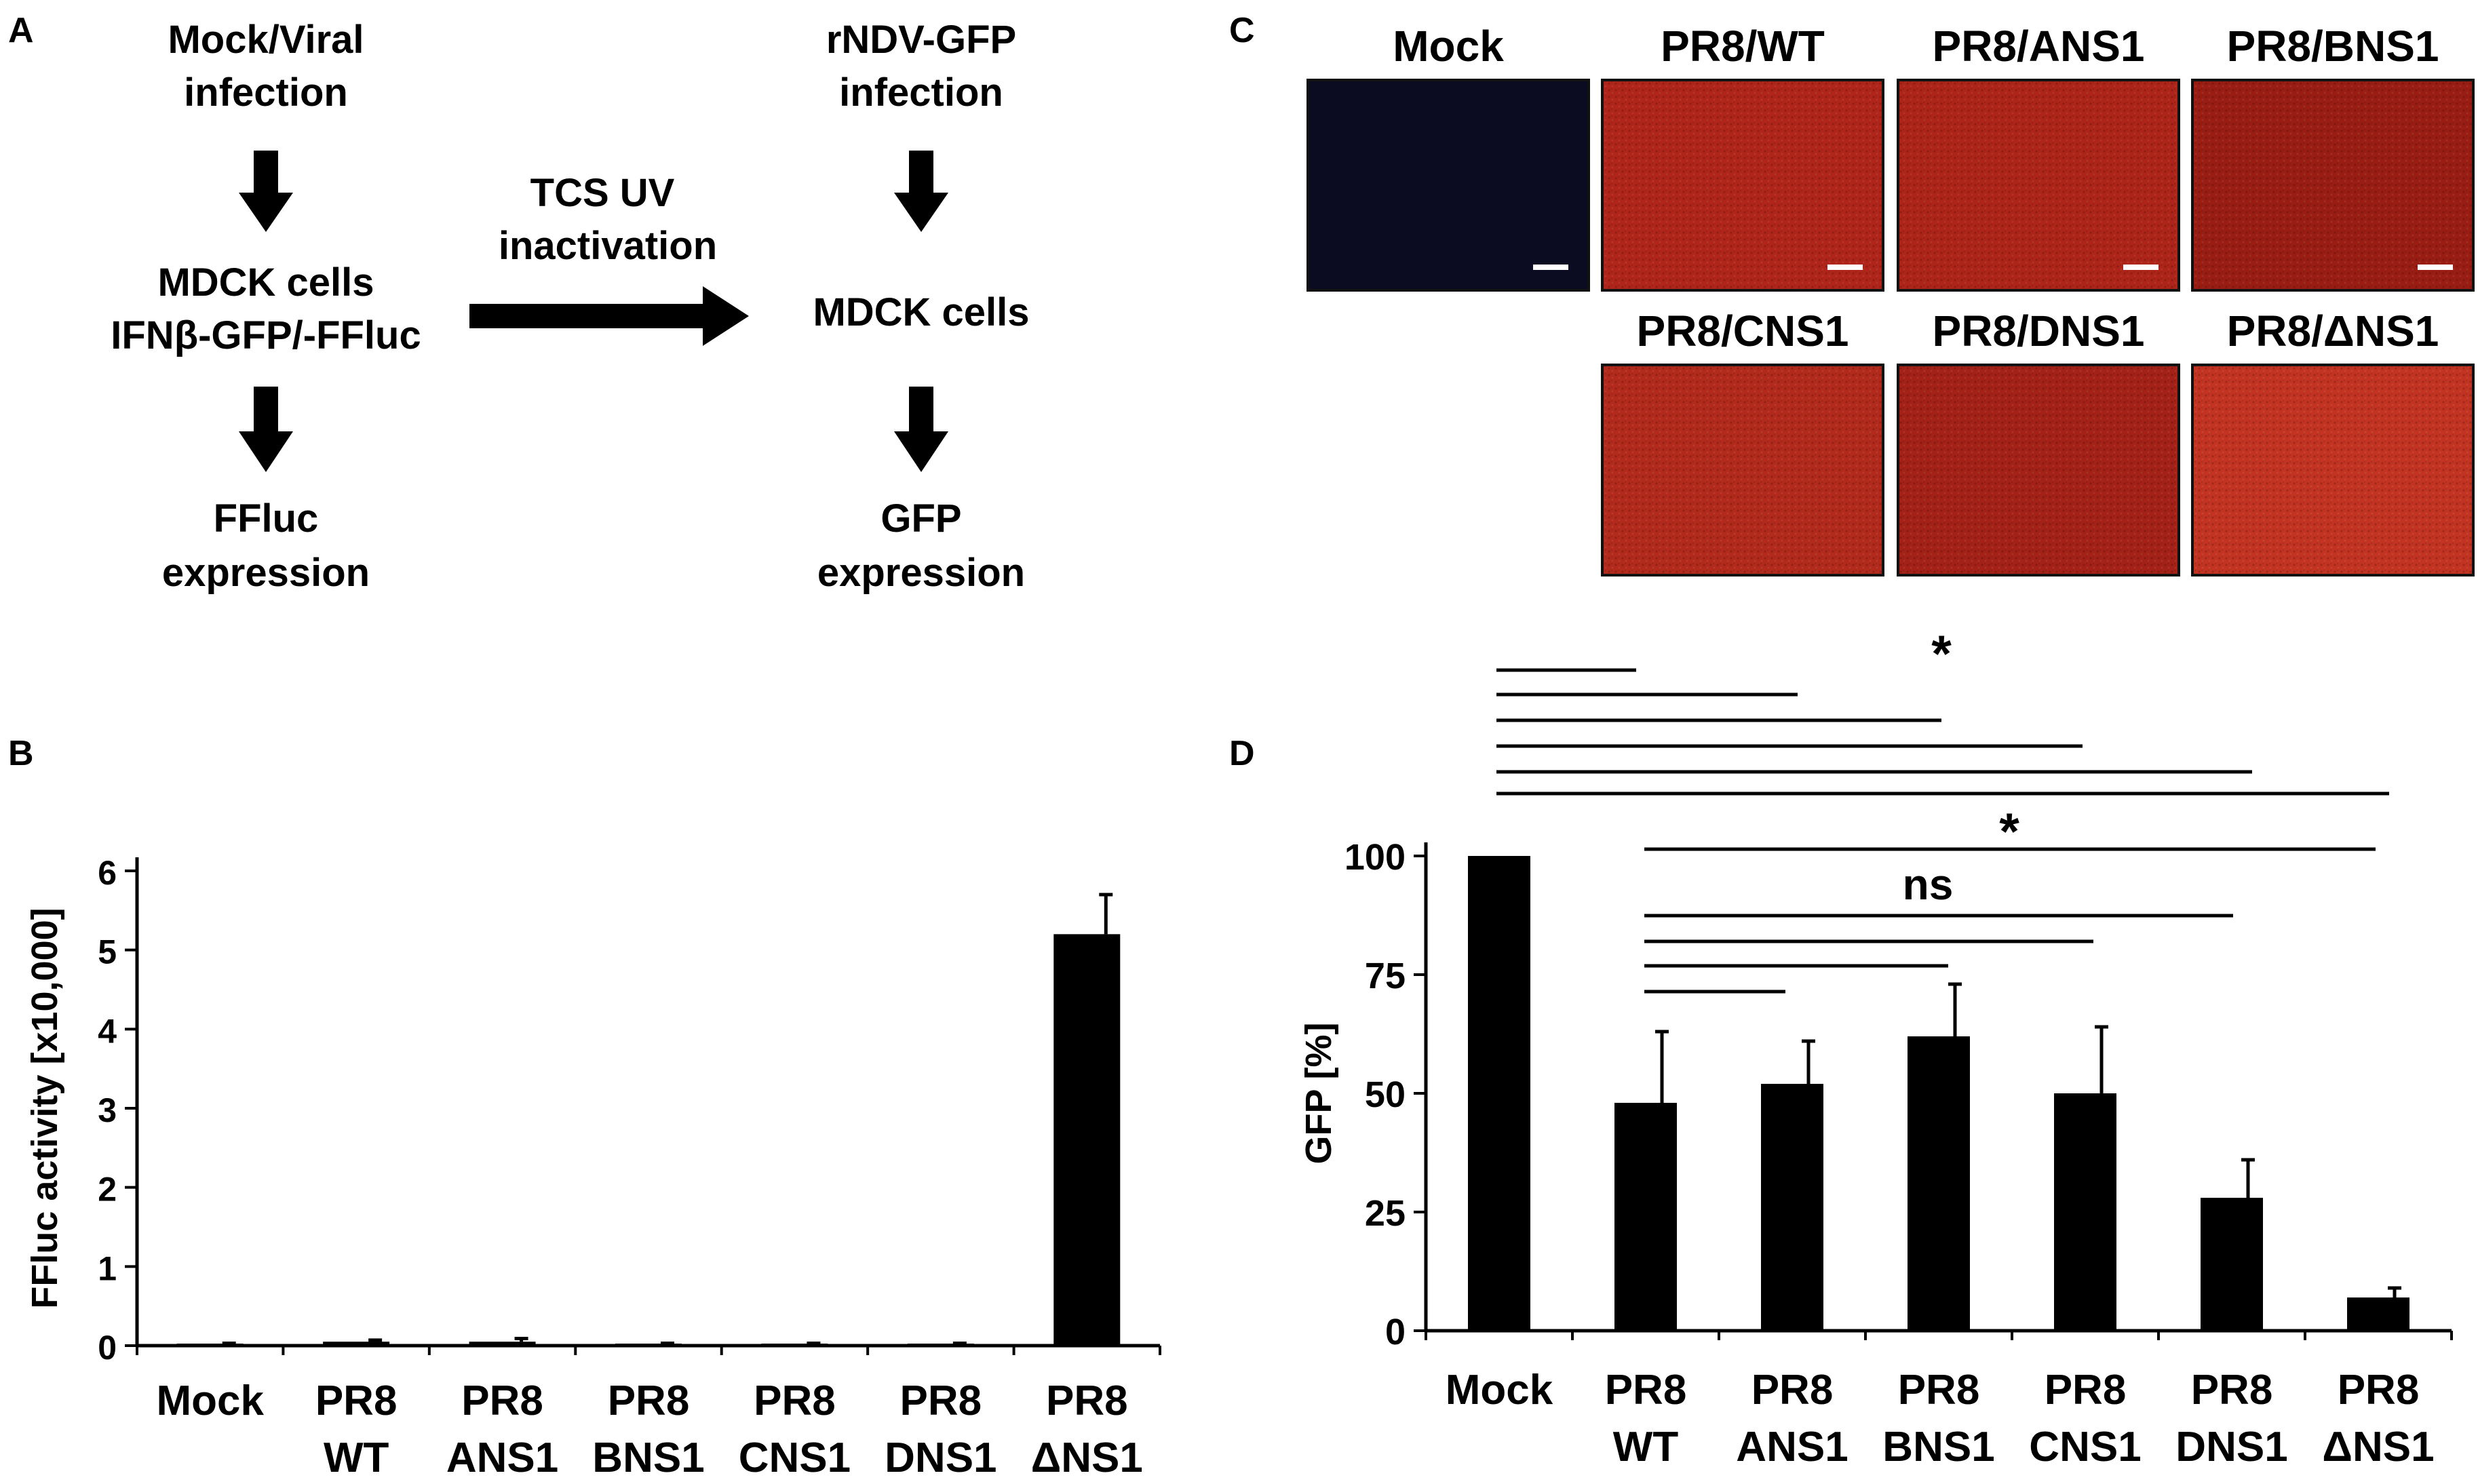 This screenshot has height=1484, width=2478. Describe the element at coordinates (921, 93) in the screenshot. I see `right-step-1-line-2: infection` at that location.